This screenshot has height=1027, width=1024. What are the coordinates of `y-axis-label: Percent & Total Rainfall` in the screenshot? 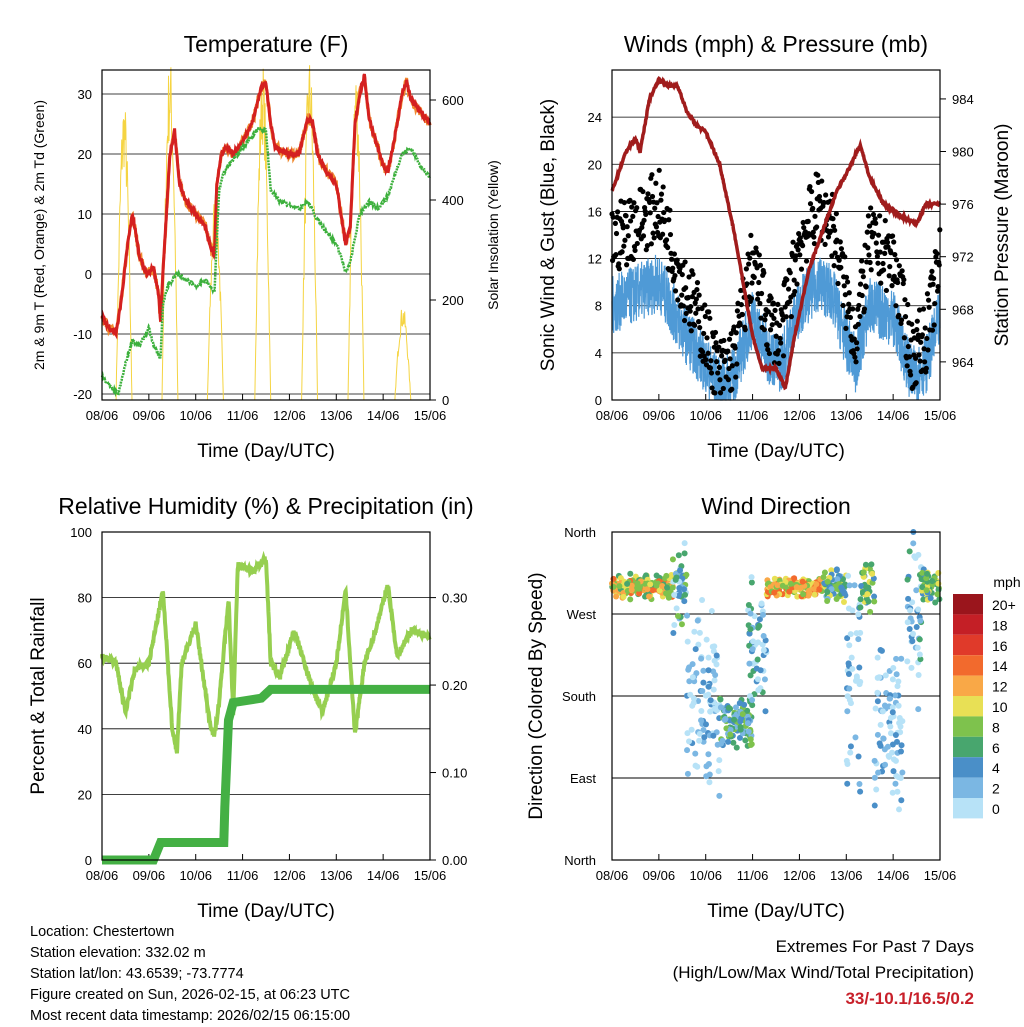 It's located at (38, 695).